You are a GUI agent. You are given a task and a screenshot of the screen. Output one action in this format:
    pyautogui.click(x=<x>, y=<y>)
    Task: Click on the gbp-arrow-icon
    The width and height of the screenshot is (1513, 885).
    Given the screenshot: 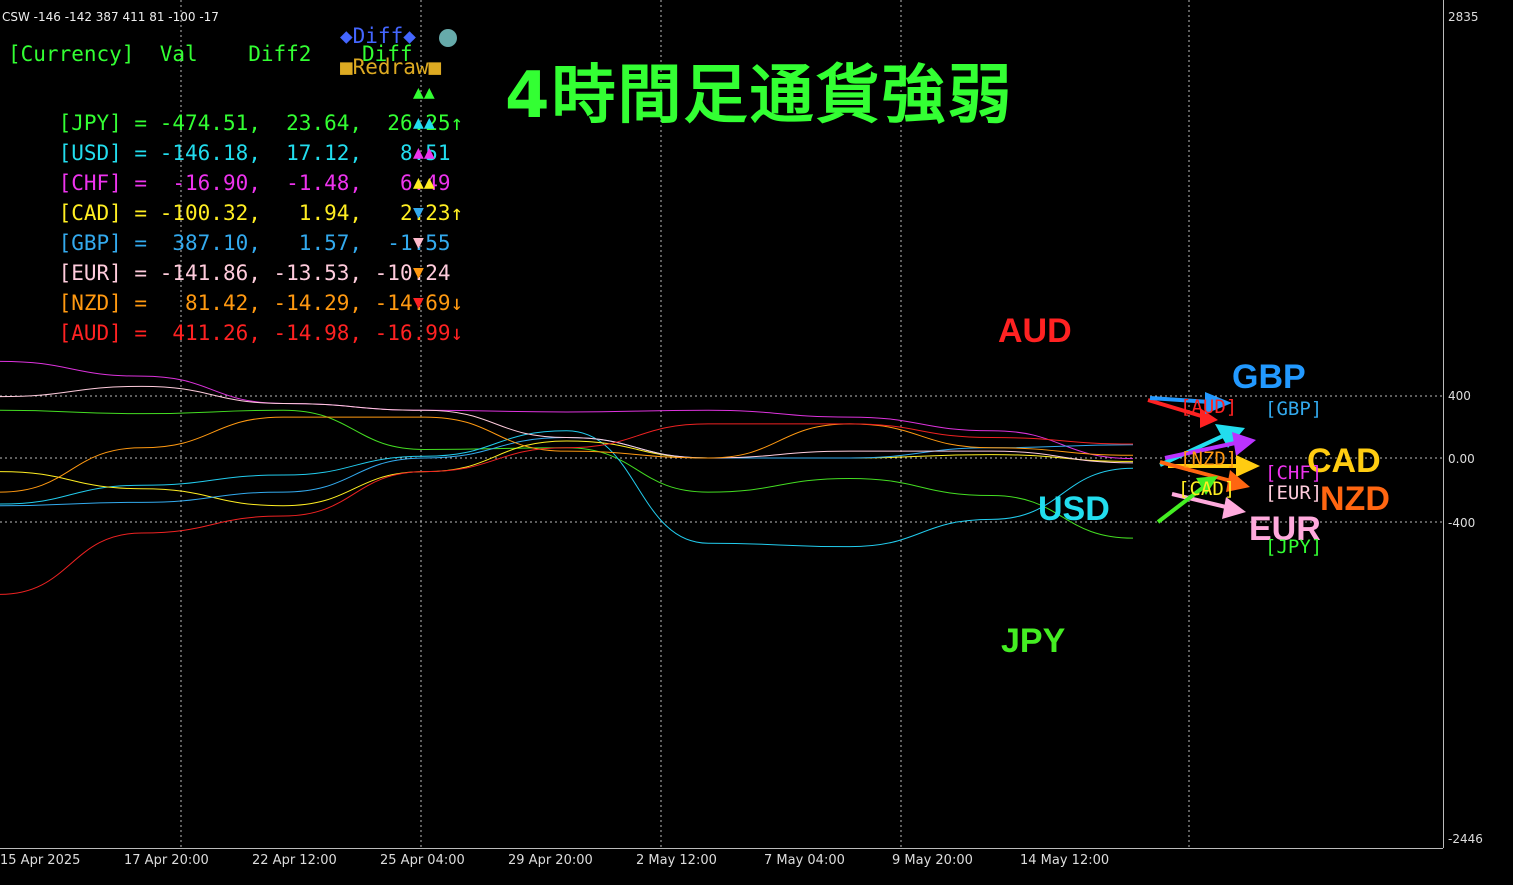 What is the action you would take?
    pyautogui.click(x=1180, y=400)
    